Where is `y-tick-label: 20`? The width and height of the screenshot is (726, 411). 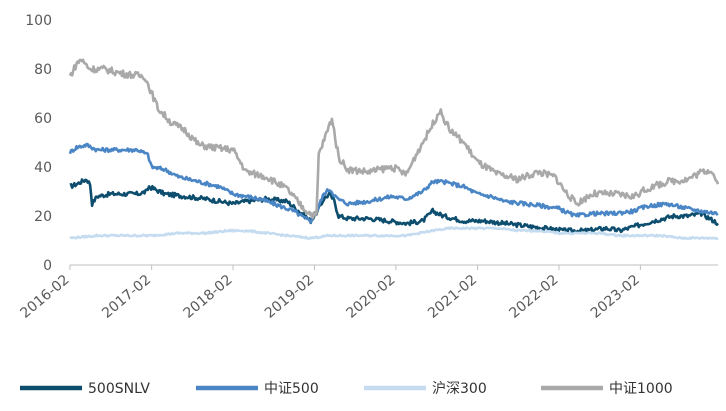
y-tick-label: 20 is located at coordinates (43, 217).